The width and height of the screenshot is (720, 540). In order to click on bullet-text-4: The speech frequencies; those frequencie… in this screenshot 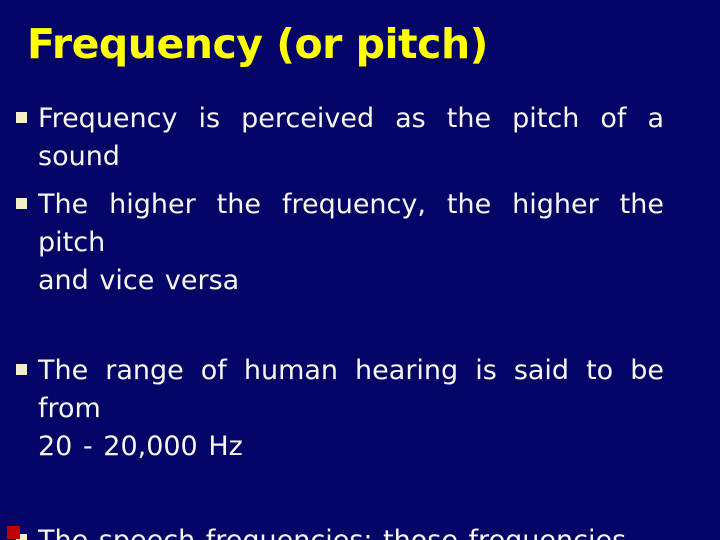, I will do `click(365, 531)`.